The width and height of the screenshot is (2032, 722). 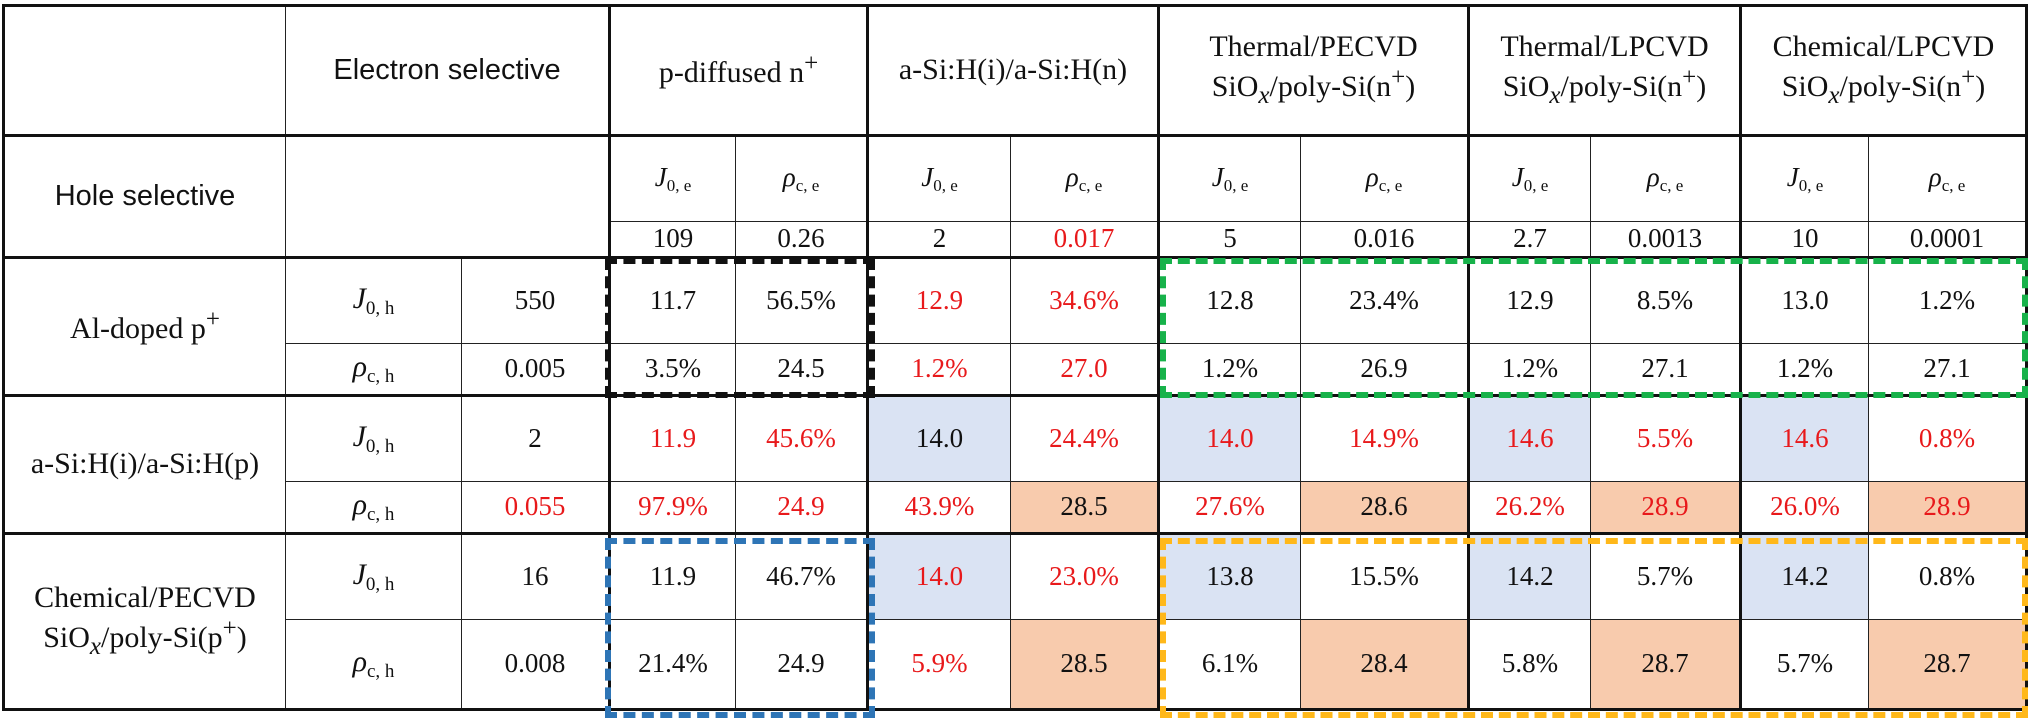 What do you see at coordinates (144, 464) in the screenshot?
I see `row-label-a-si-h-p: a-Si:H(i)/a-Si:H(p)` at bounding box center [144, 464].